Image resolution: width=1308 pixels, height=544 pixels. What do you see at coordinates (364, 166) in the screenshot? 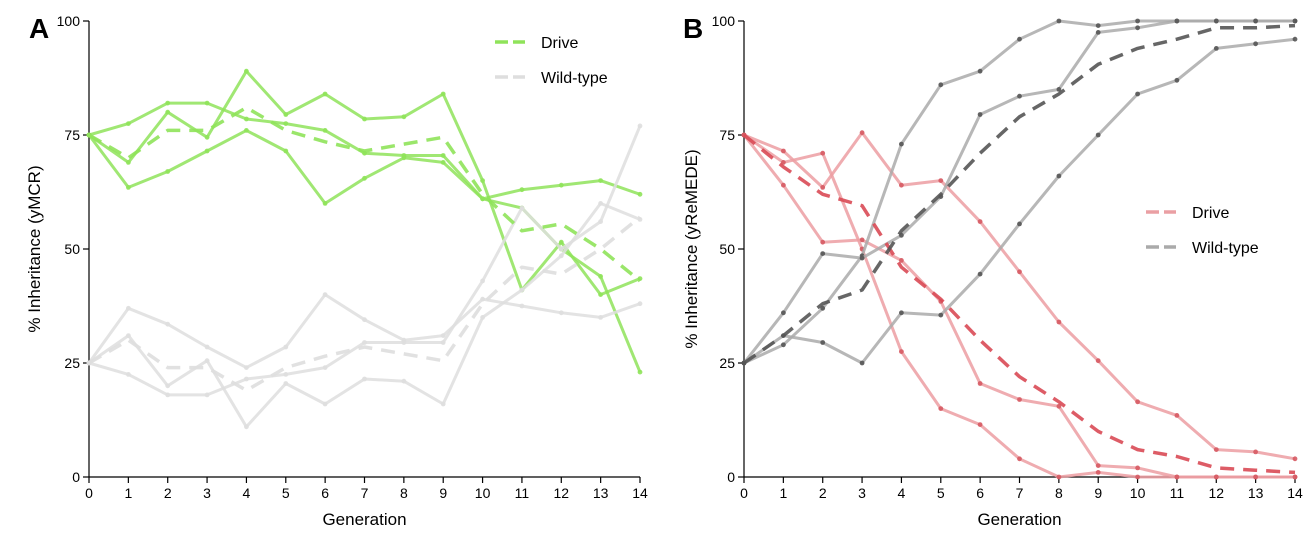
I see `drive-replicate-line` at bounding box center [364, 166].